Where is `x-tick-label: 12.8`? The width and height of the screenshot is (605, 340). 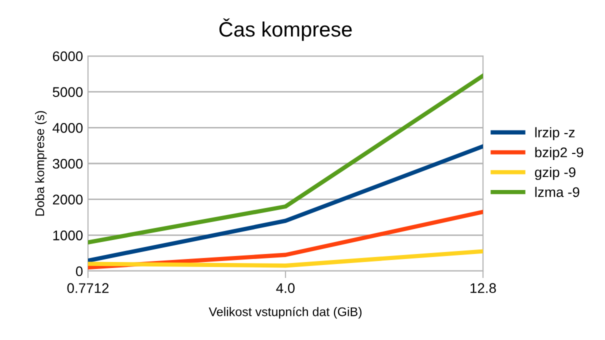
x-tick-label: 12.8 is located at coordinates (483, 288).